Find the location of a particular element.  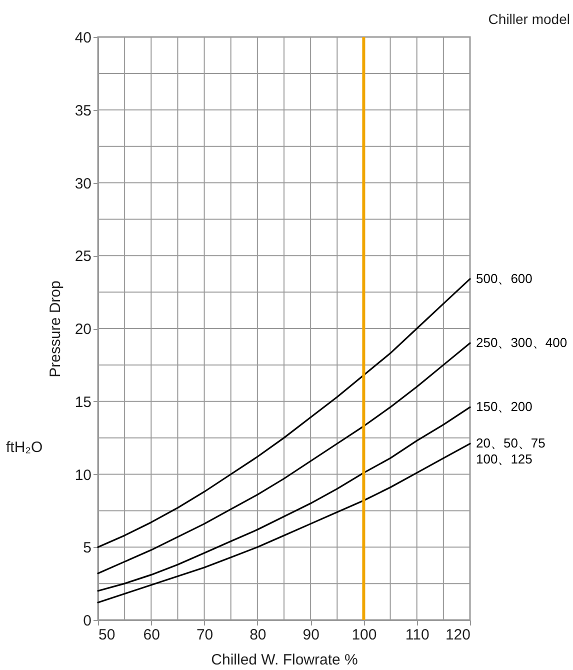

x-tick-label: 100 is located at coordinates (364, 635).